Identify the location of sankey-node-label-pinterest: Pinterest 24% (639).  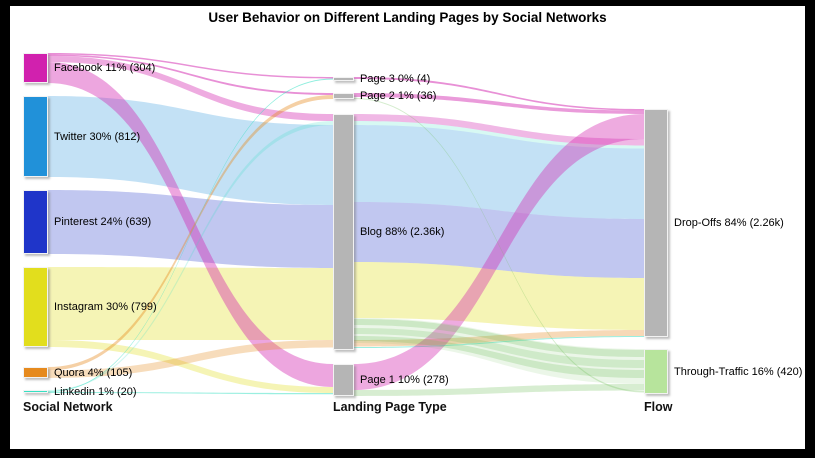
(103, 222).